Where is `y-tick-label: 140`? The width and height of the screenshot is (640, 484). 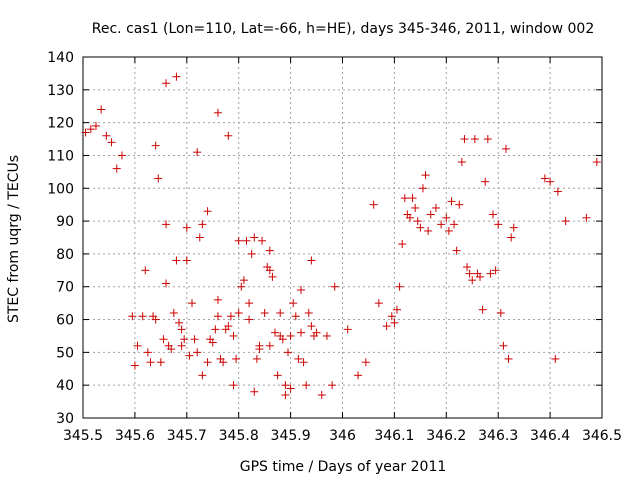 y-tick-label: 140 is located at coordinates (60, 58).